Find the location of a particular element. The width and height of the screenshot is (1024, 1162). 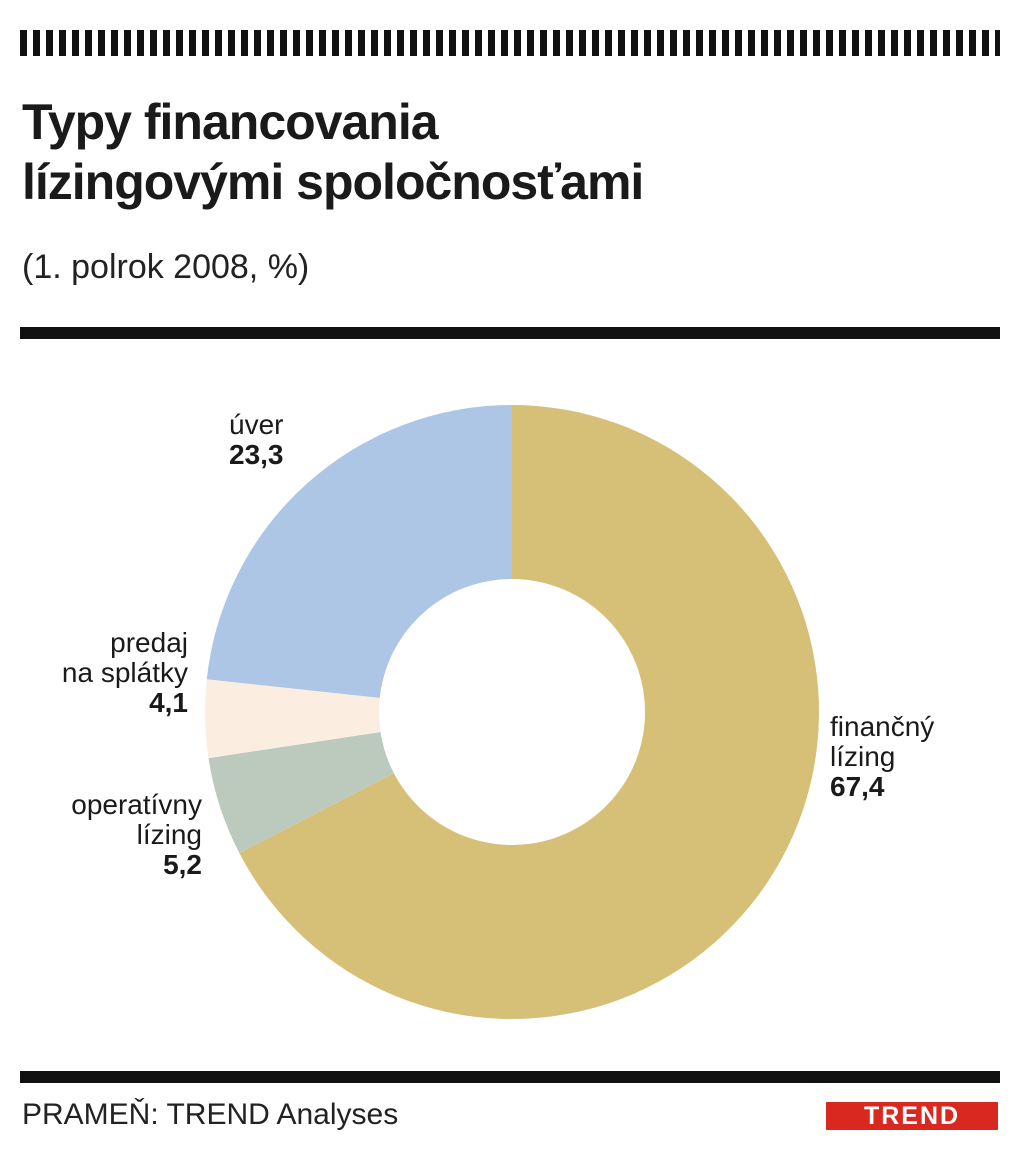

slice-label-predaj-na-splatky: predaj na splátky 4,1 is located at coordinates (104, 673).